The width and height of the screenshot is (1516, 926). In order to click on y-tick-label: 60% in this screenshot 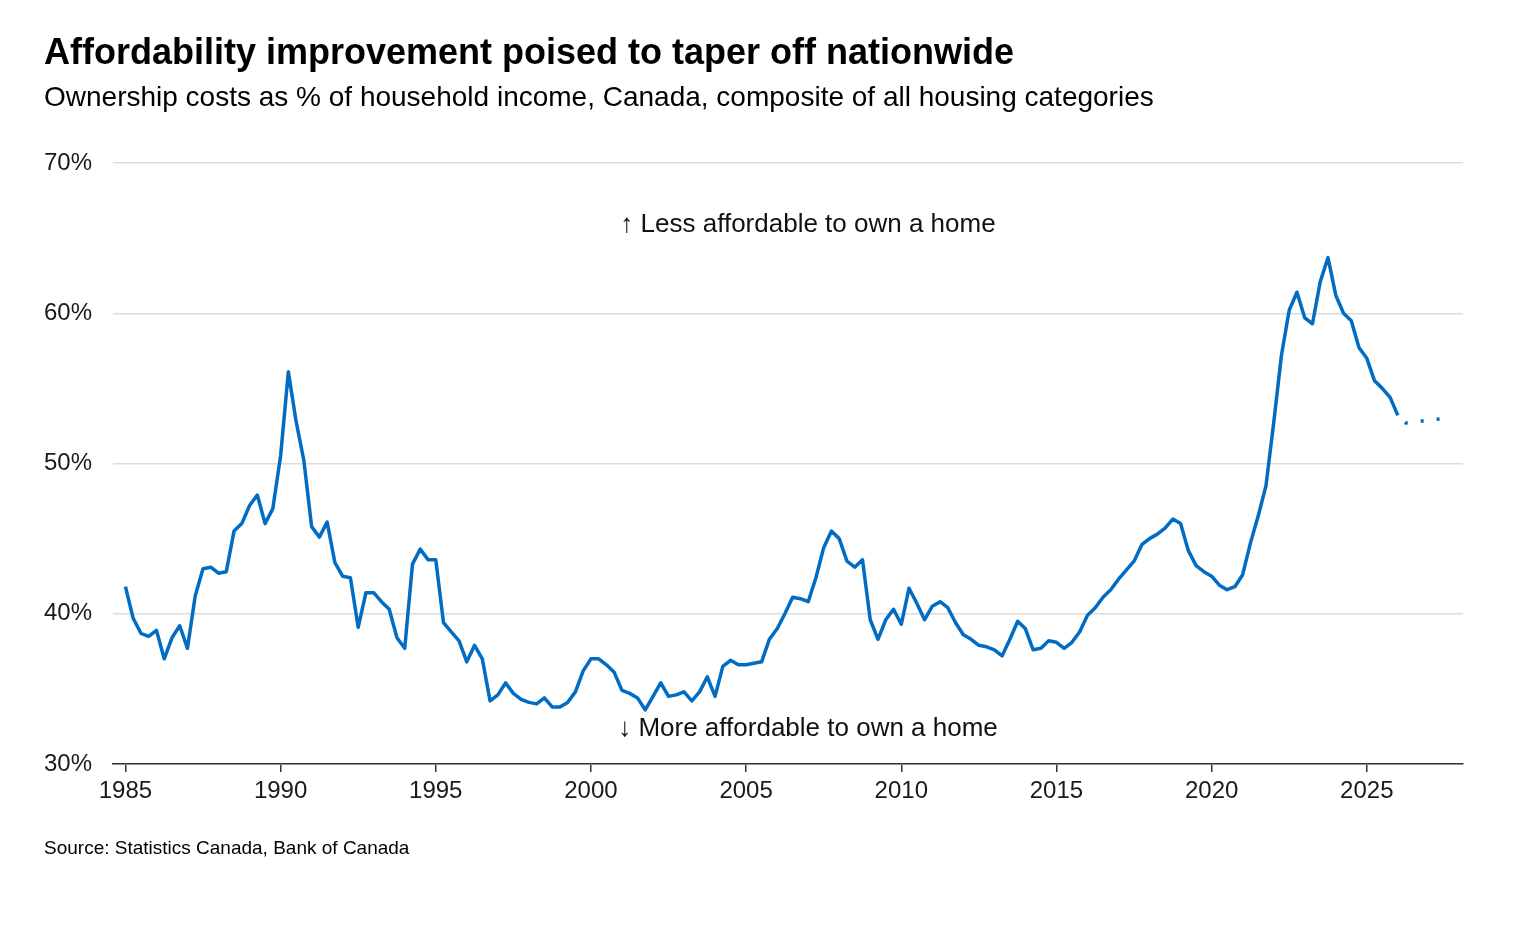, I will do `click(68, 311)`.